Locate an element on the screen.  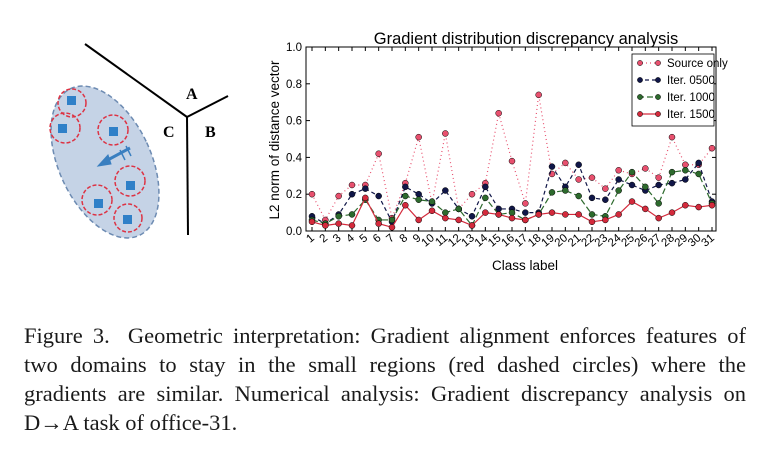
x-tick-label: 7 is located at coordinates (390, 238).